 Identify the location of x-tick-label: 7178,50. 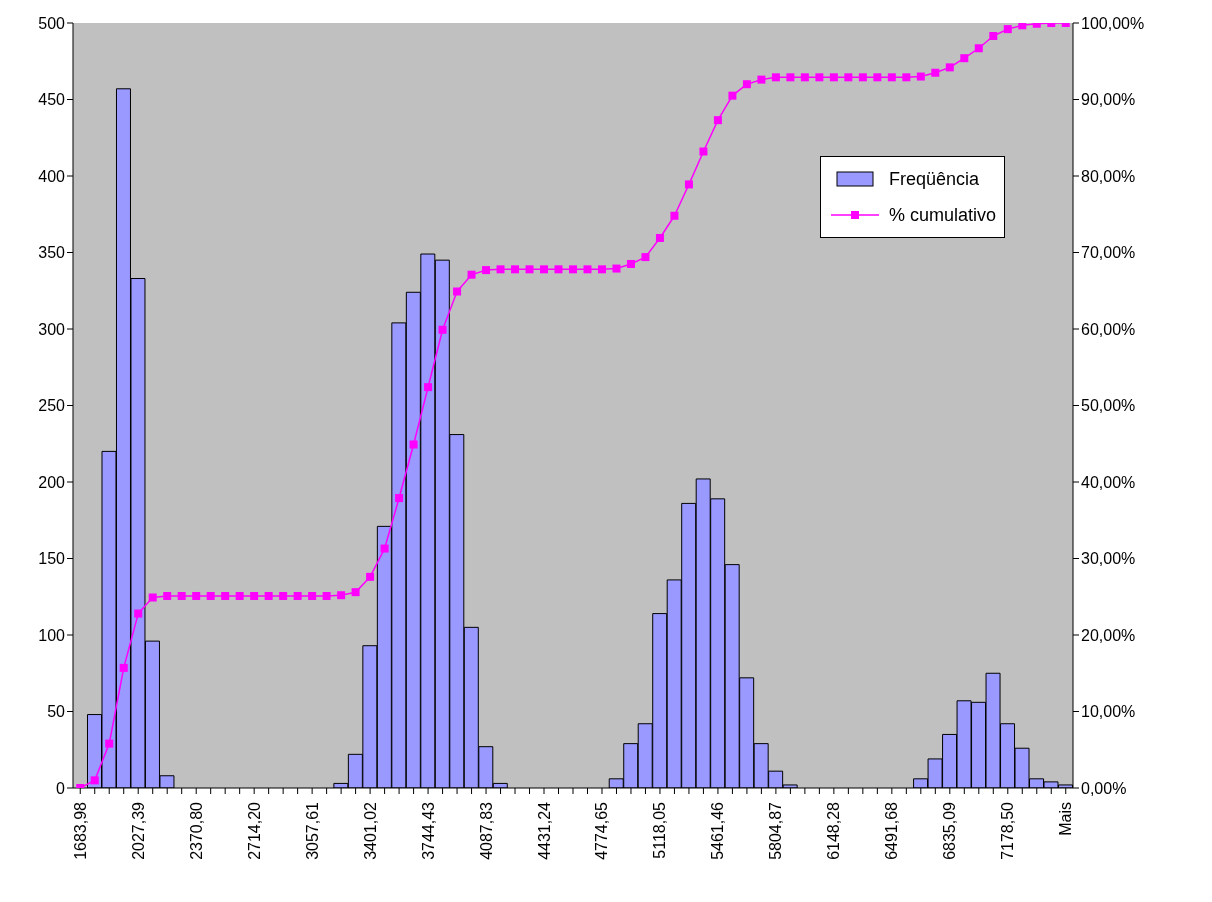
(1008, 830).